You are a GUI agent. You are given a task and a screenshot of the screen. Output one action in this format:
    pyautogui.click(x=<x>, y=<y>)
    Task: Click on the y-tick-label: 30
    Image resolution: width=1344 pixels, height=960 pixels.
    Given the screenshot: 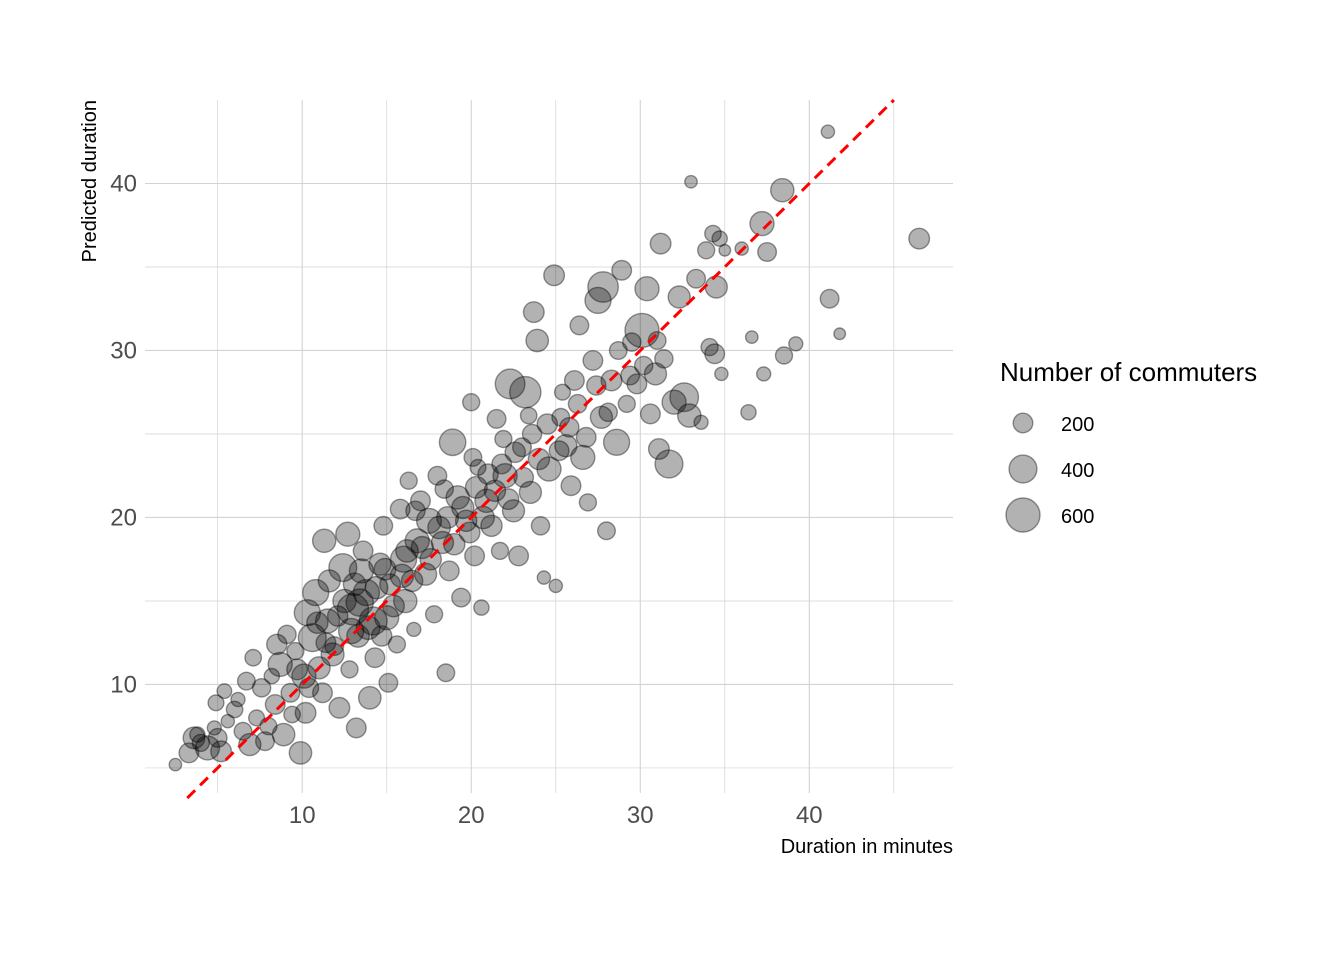 What is the action you would take?
    pyautogui.click(x=123, y=350)
    